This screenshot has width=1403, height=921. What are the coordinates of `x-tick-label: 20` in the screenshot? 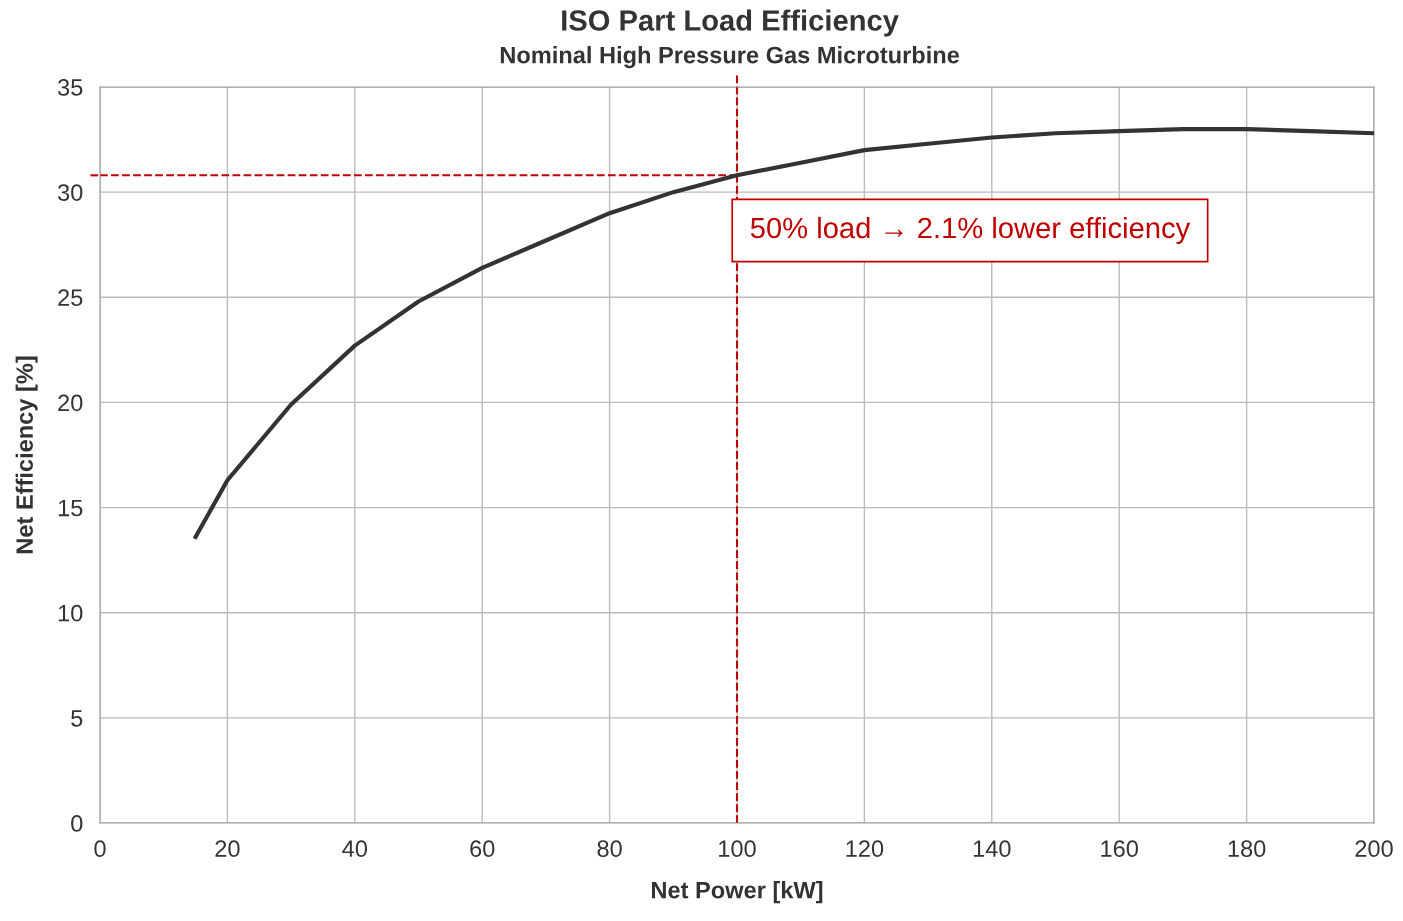 It's located at (227, 849).